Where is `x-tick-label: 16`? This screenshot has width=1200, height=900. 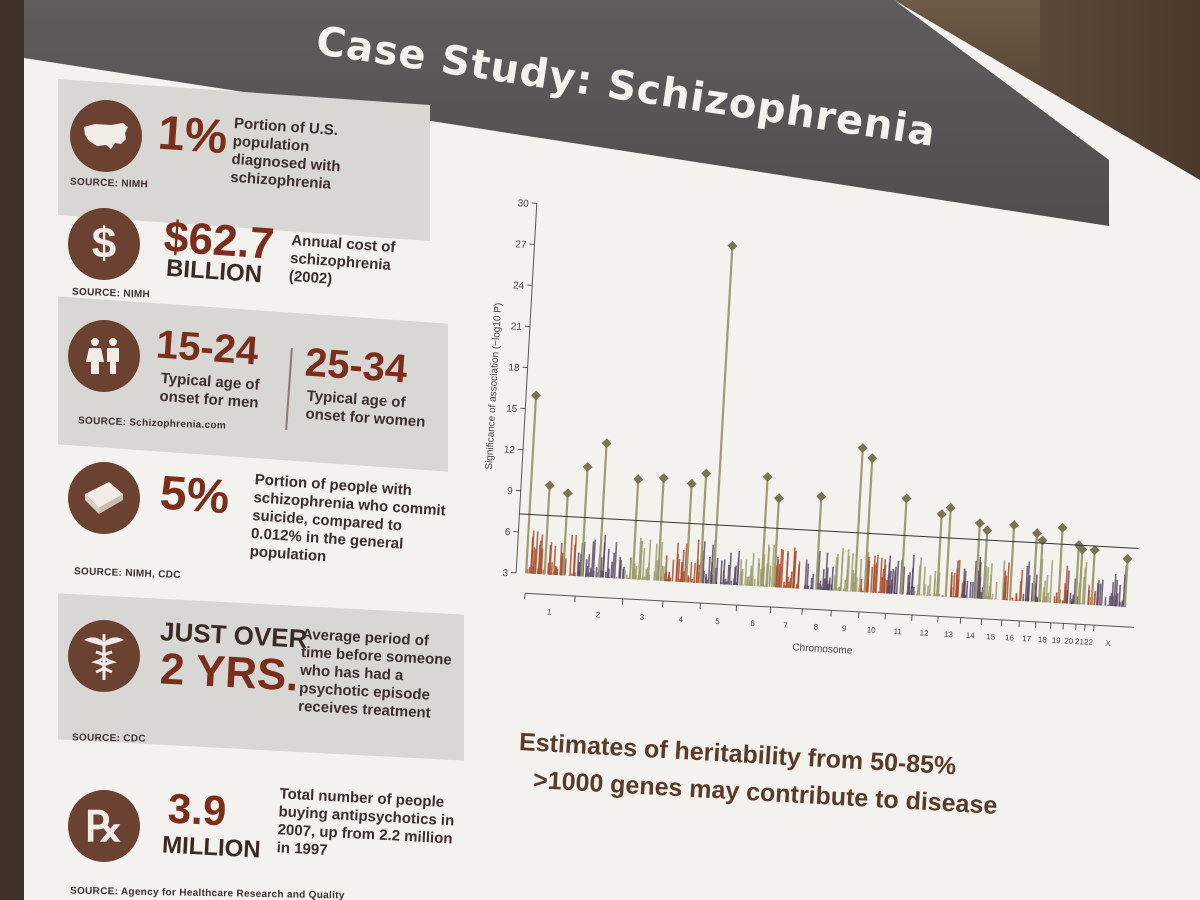 x-tick-label: 16 is located at coordinates (1010, 638).